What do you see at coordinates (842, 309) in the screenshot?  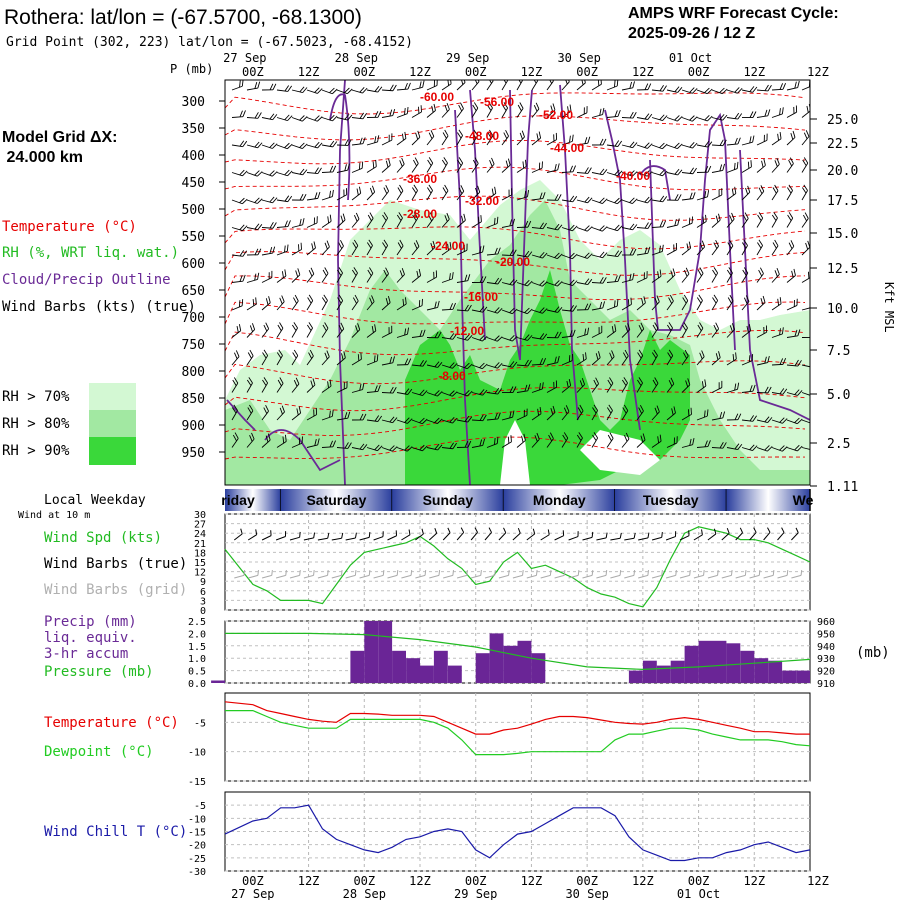 I see `height-tick-label: 10.0` at bounding box center [842, 309].